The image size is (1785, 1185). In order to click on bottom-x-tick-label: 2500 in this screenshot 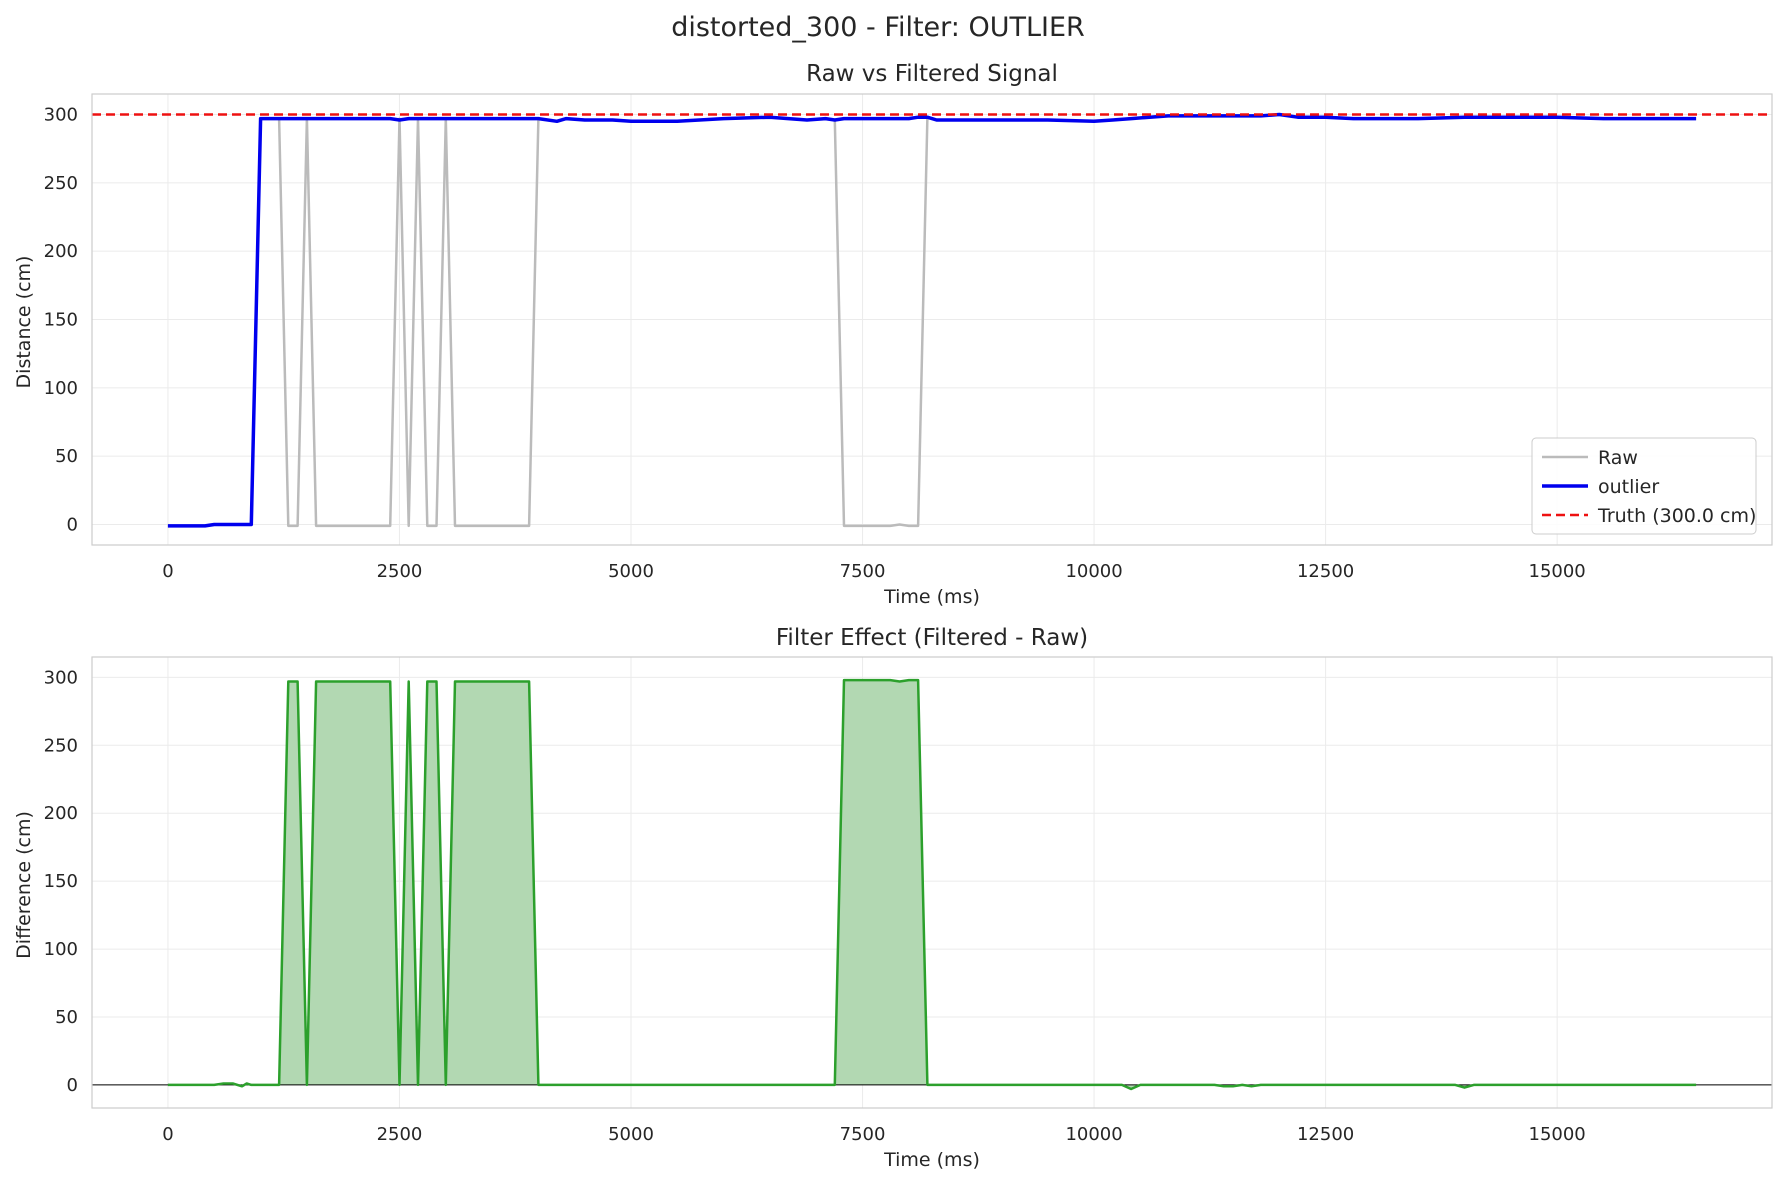, I will do `click(400, 1134)`.